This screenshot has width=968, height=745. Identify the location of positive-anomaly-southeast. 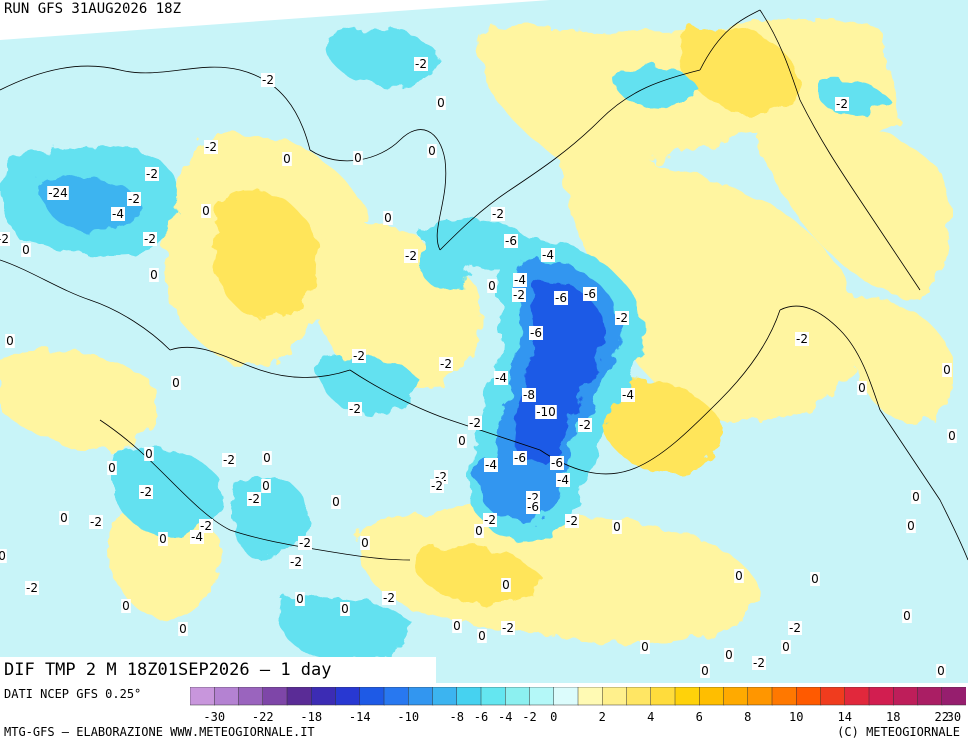
(896, 359).